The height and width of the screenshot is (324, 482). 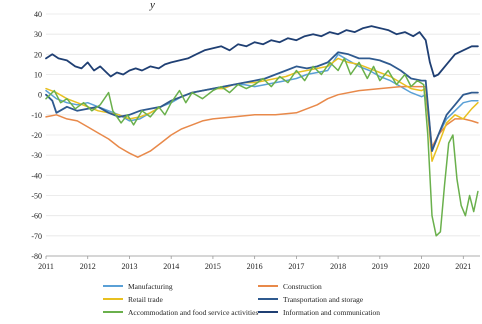 What do you see at coordinates (302, 286) in the screenshot?
I see `legend-label: Construction` at bounding box center [302, 286].